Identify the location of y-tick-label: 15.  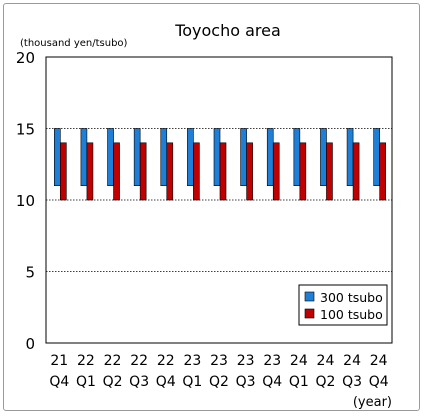
(25, 130).